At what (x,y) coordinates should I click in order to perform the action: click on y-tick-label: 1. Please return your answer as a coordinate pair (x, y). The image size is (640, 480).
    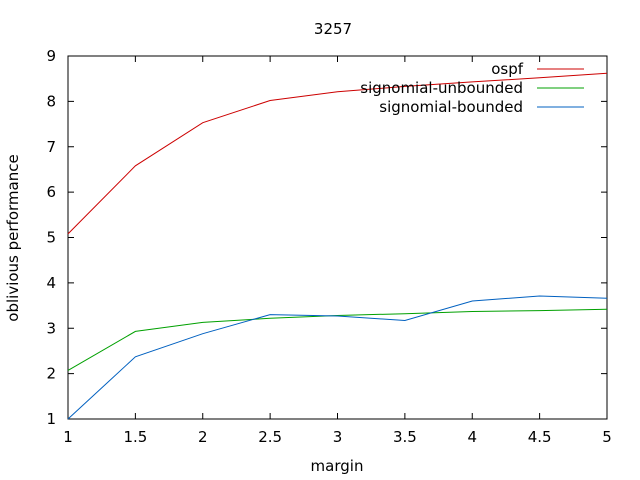
    Looking at the image, I should click on (51, 419).